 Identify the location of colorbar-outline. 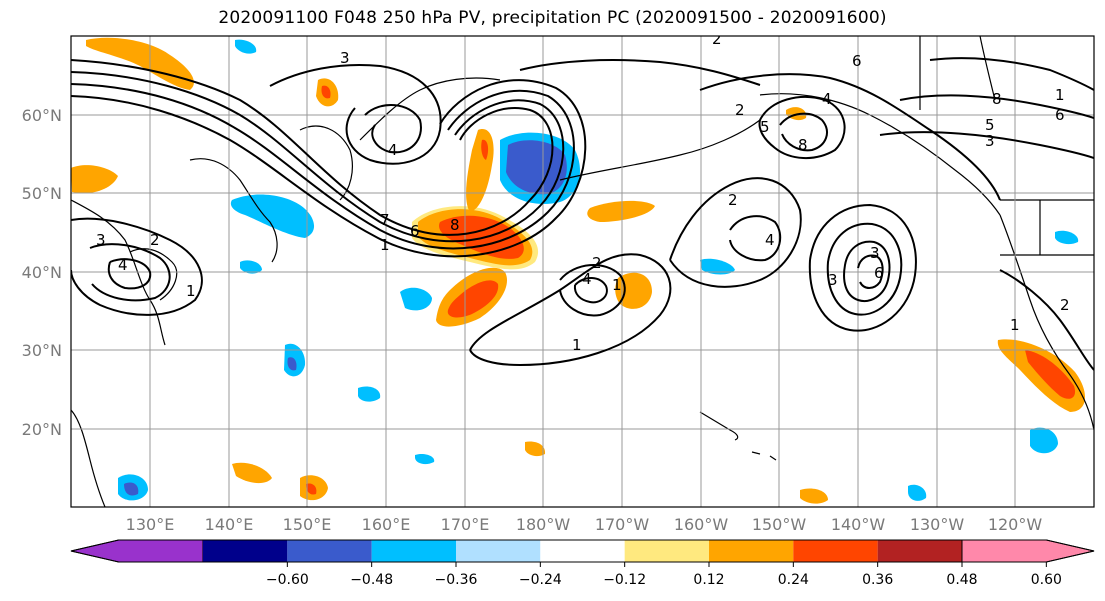
(582, 551).